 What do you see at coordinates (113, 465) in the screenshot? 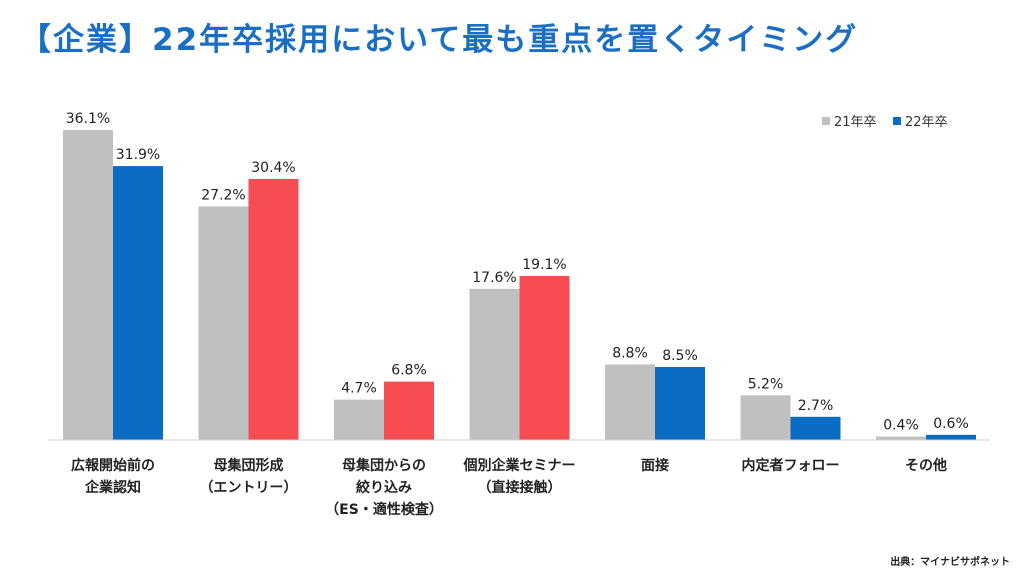
I see `category-label-0-0: 広報開始前の` at bounding box center [113, 465].